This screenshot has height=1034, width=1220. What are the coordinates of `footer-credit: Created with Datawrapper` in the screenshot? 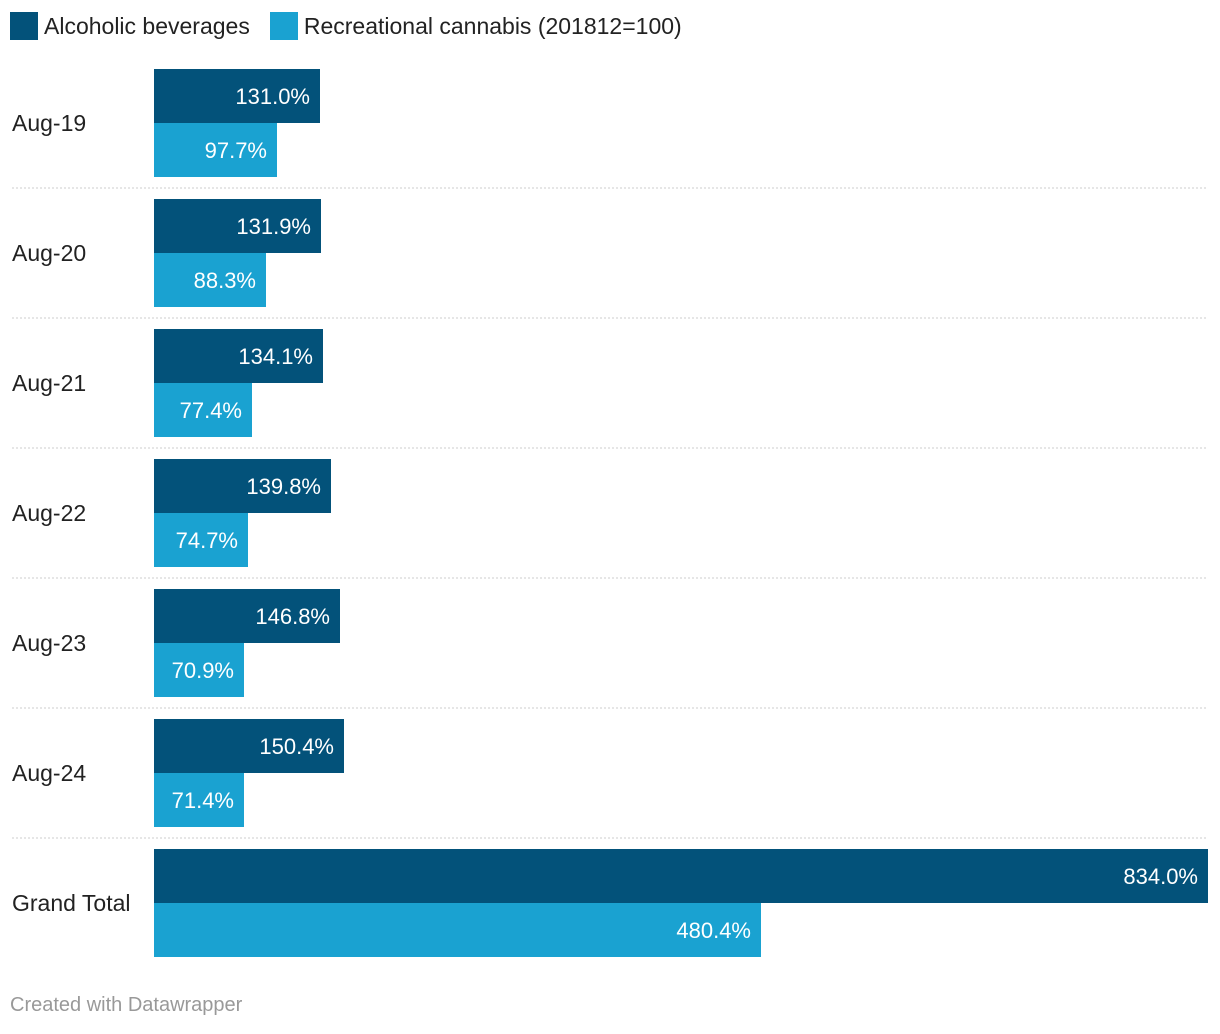 It's located at (126, 1005).